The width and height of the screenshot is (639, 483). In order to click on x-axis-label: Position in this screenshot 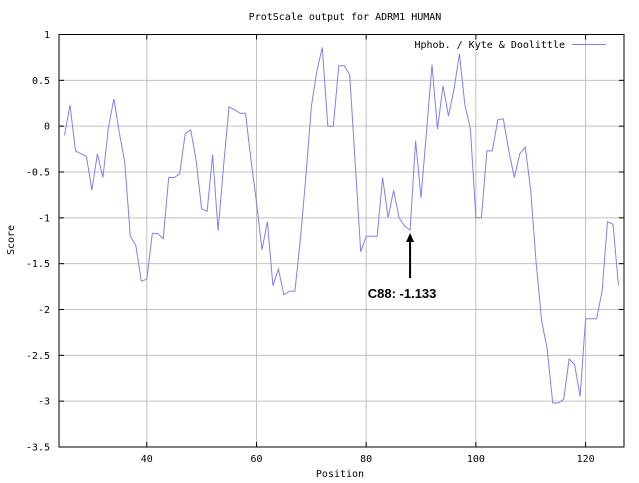, I will do `click(340, 474)`.